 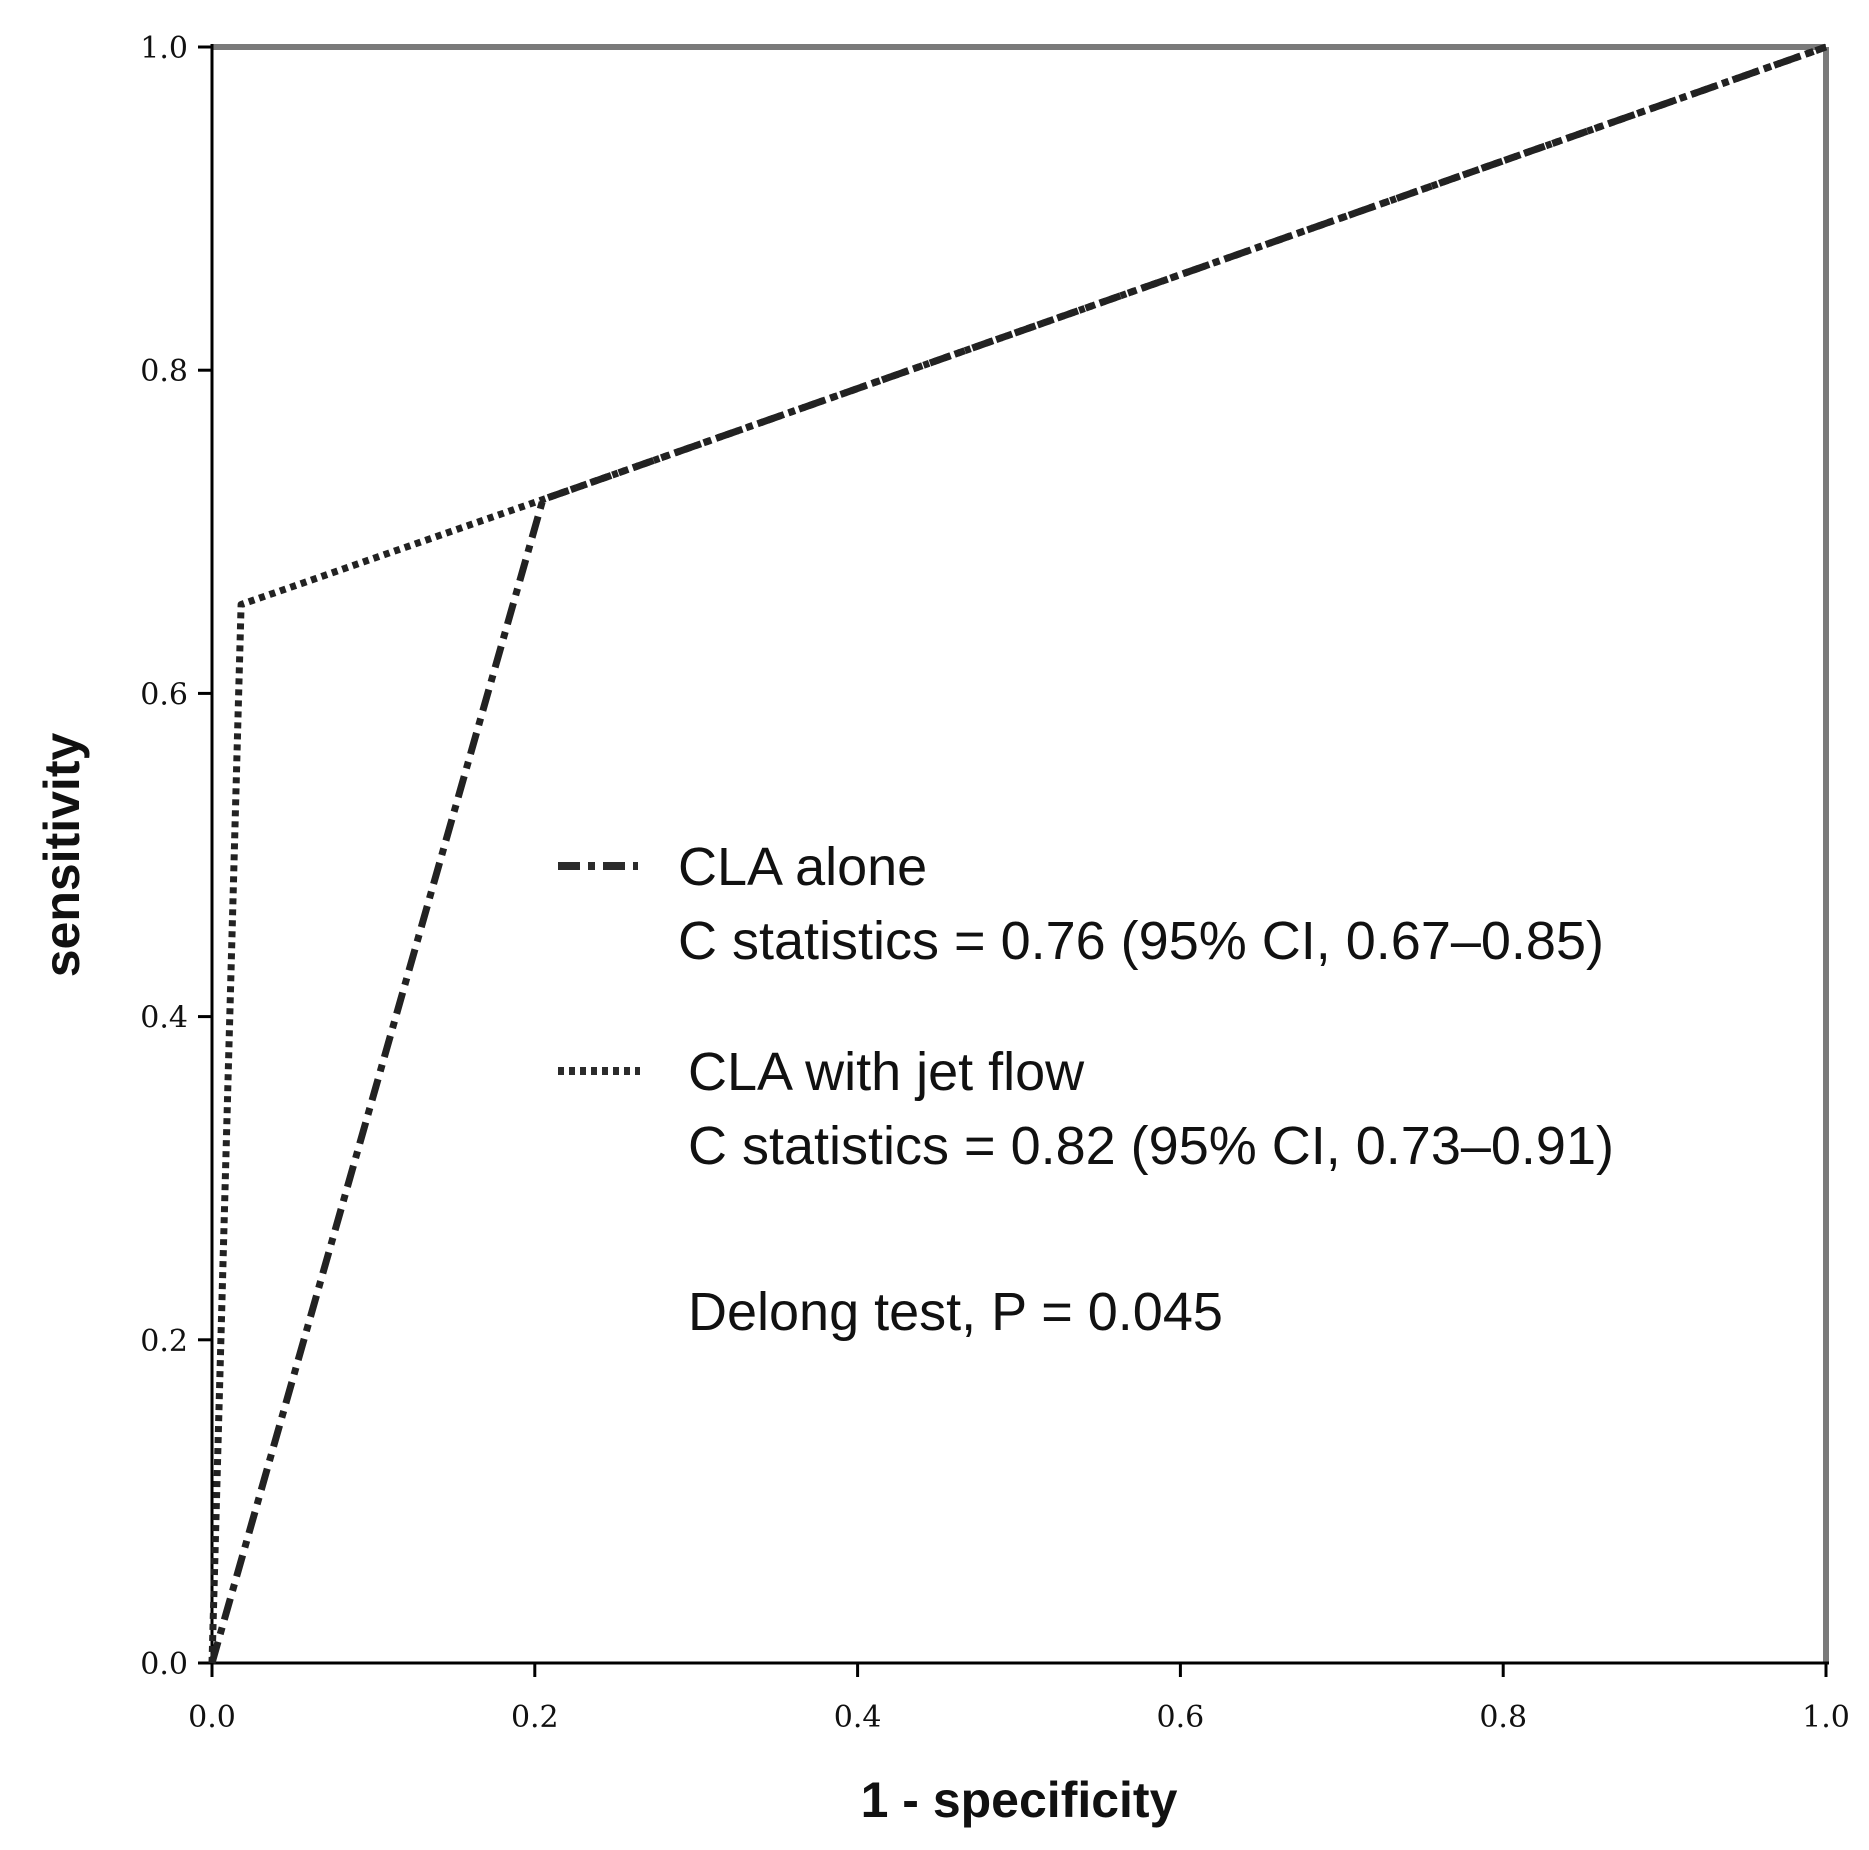 I want to click on y-tick-label: 0.0, so click(x=164, y=1664).